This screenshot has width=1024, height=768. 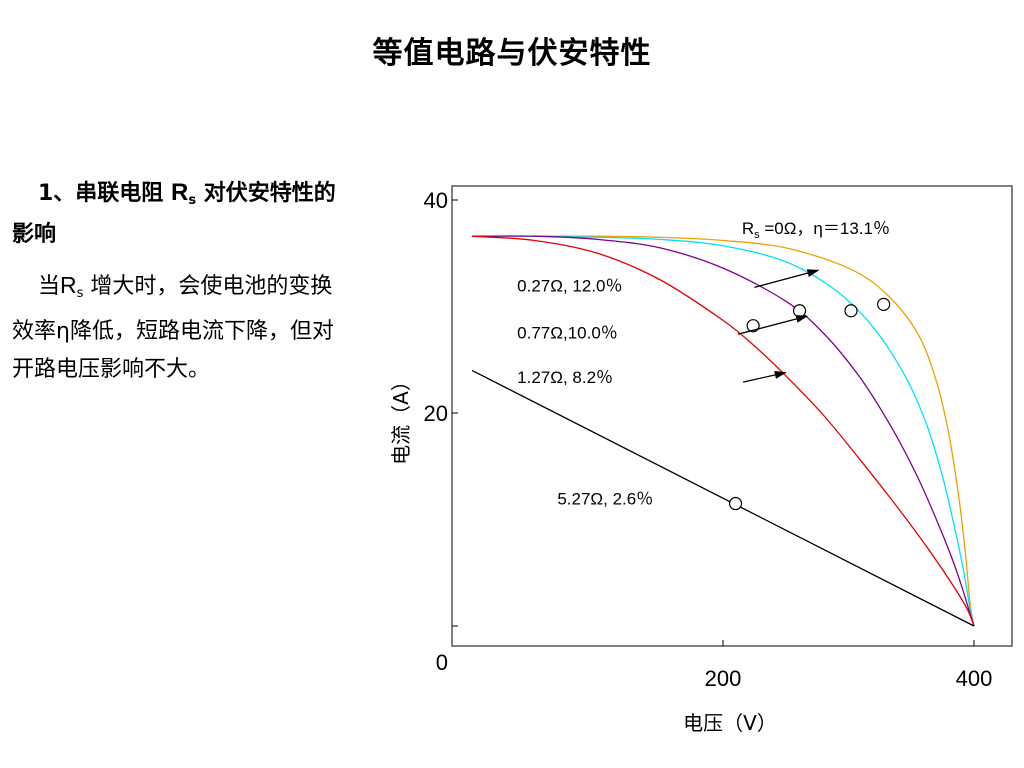 What do you see at coordinates (49, 286) in the screenshot?
I see `body-prefix: 当` at bounding box center [49, 286].